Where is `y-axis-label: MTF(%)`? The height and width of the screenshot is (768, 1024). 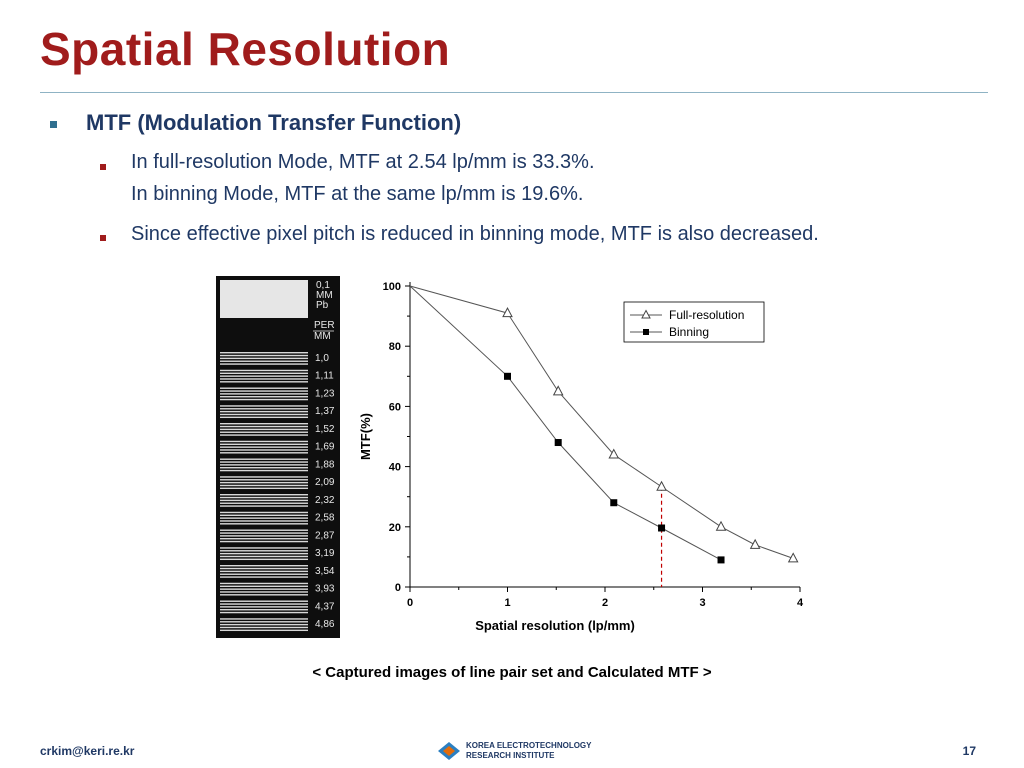
y-axis-label: MTF(%) is located at coordinates (365, 436).